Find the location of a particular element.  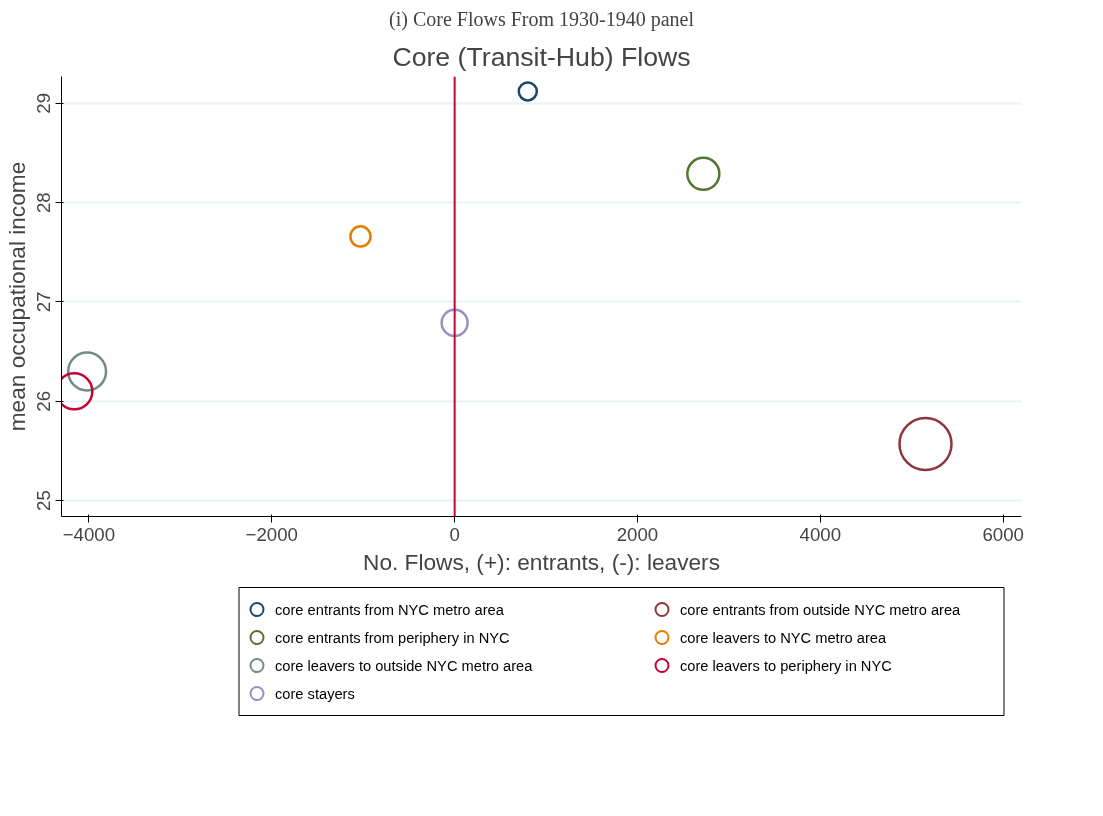

x-tick-label: 6000 is located at coordinates (1003, 534).